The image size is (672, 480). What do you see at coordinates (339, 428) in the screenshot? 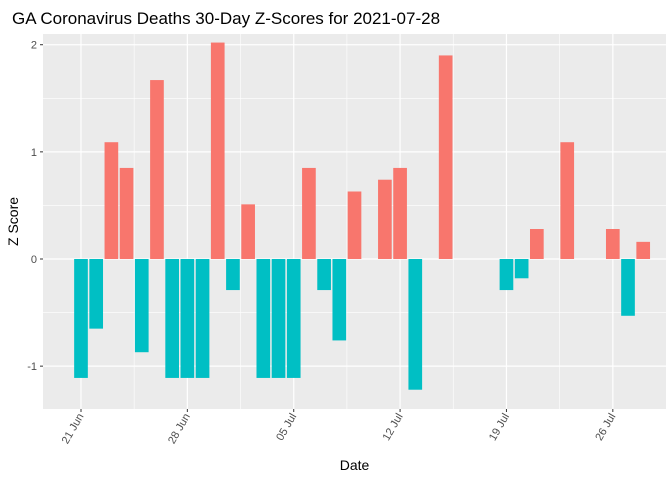
I see `x-axis: 21 Jun 28 Jun 05 Jul 12 Jul 19 Jul 26 Jul` at bounding box center [339, 428].